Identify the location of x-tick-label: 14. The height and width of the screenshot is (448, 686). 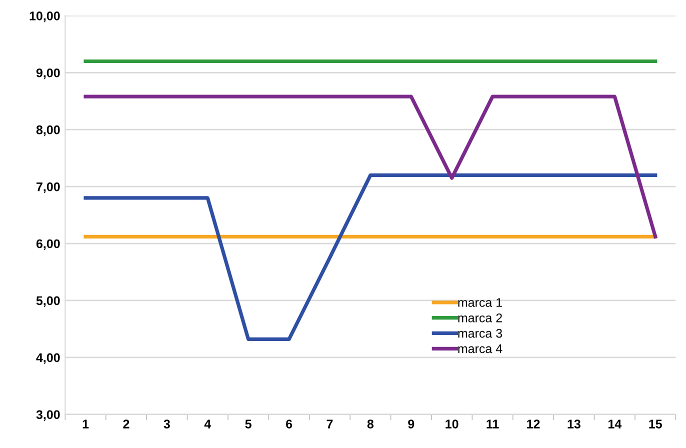
(615, 424).